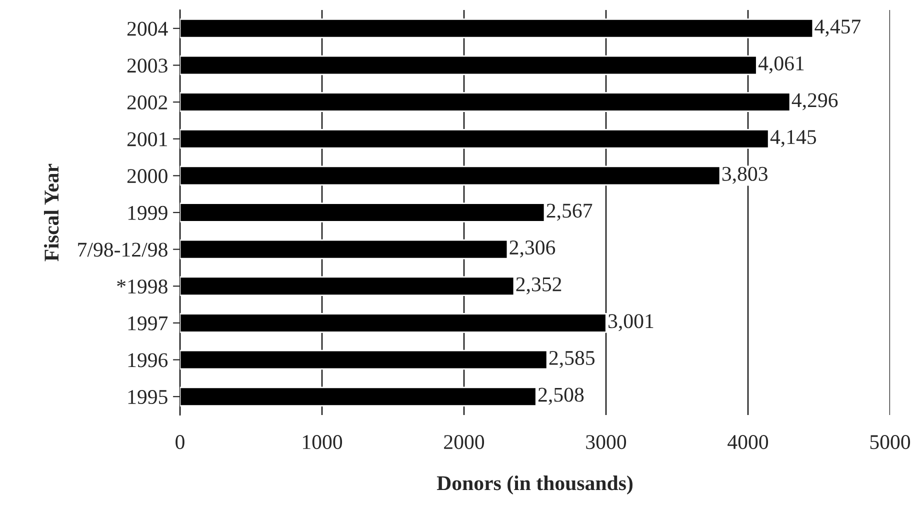 The width and height of the screenshot is (923, 515). Describe the element at coordinates (534, 485) in the screenshot. I see `x-axis-title: Donors (in thousands)` at that location.